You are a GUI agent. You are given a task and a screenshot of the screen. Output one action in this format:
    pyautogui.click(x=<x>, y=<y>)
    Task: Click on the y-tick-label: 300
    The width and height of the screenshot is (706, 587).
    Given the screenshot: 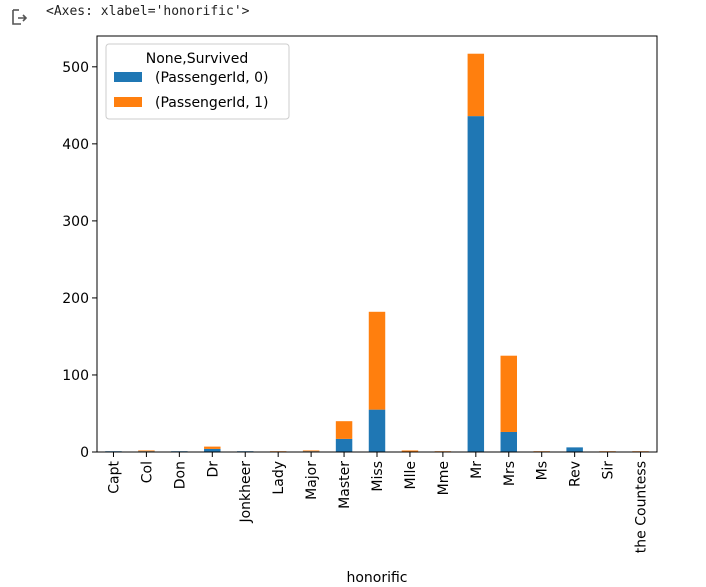 What is the action you would take?
    pyautogui.click(x=75, y=222)
    